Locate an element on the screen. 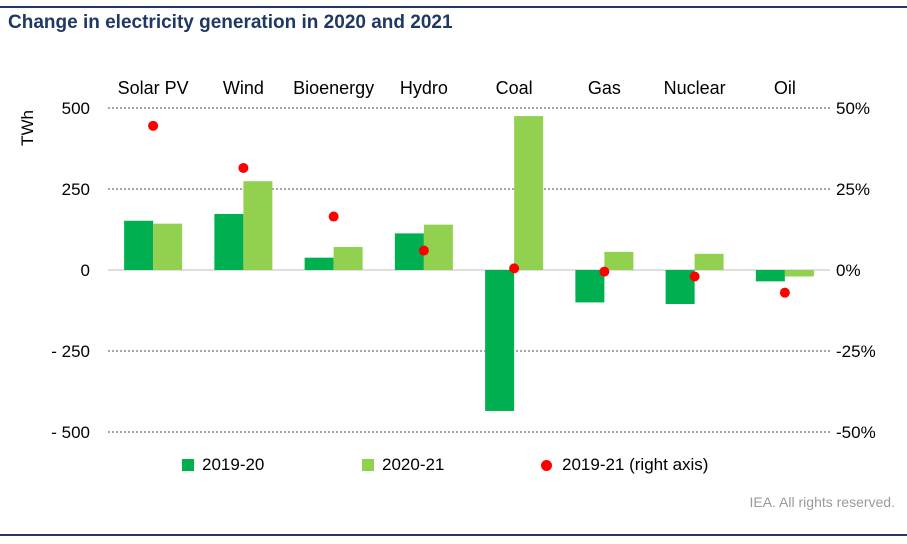  legend-item-2020-21: 2020-21 is located at coordinates (403, 465).